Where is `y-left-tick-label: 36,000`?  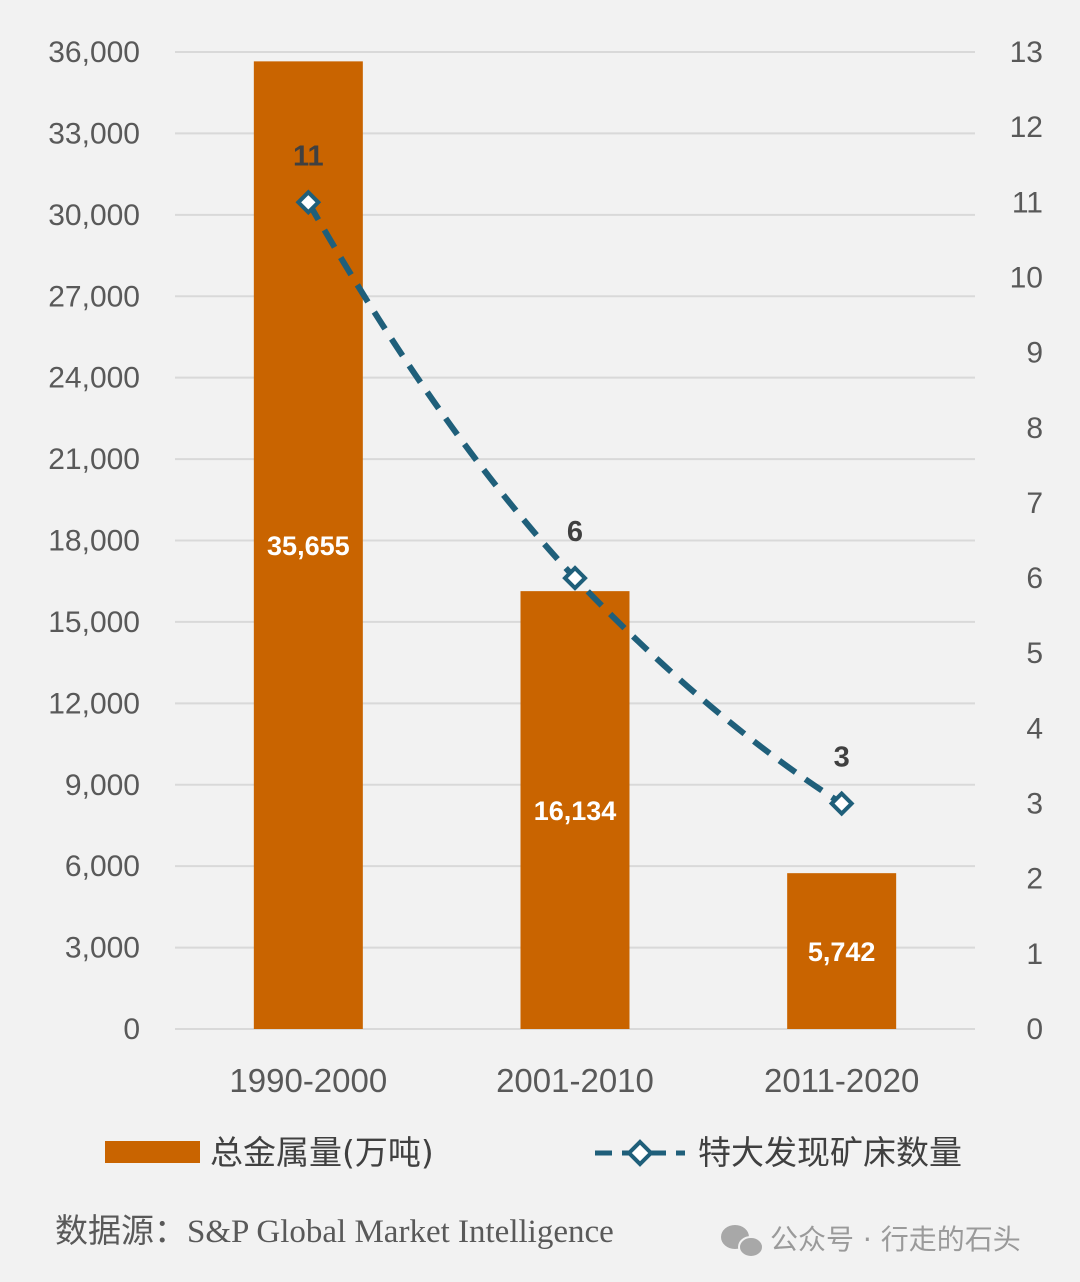 y-left-tick-label: 36,000 is located at coordinates (94, 52).